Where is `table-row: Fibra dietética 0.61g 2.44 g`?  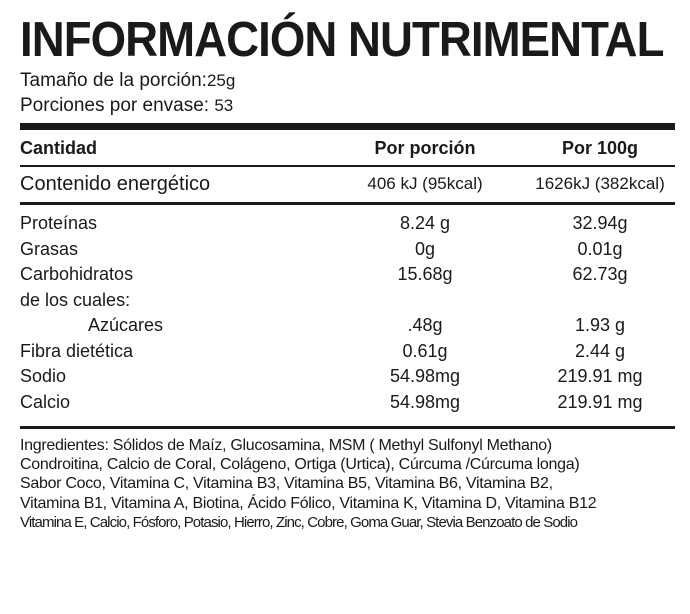 table-row: Fibra dietética 0.61g 2.44 g is located at coordinates (347, 351).